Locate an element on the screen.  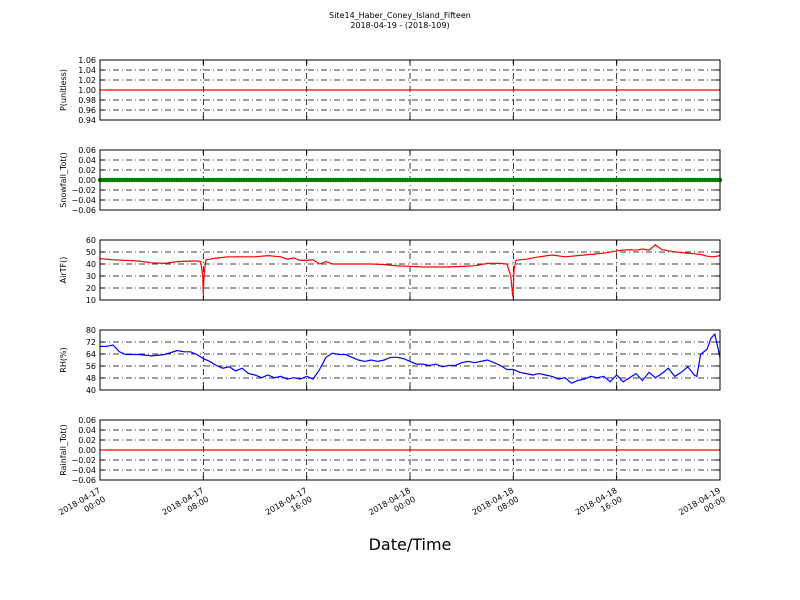
y-tick-label: 1.02 is located at coordinates (87, 80).